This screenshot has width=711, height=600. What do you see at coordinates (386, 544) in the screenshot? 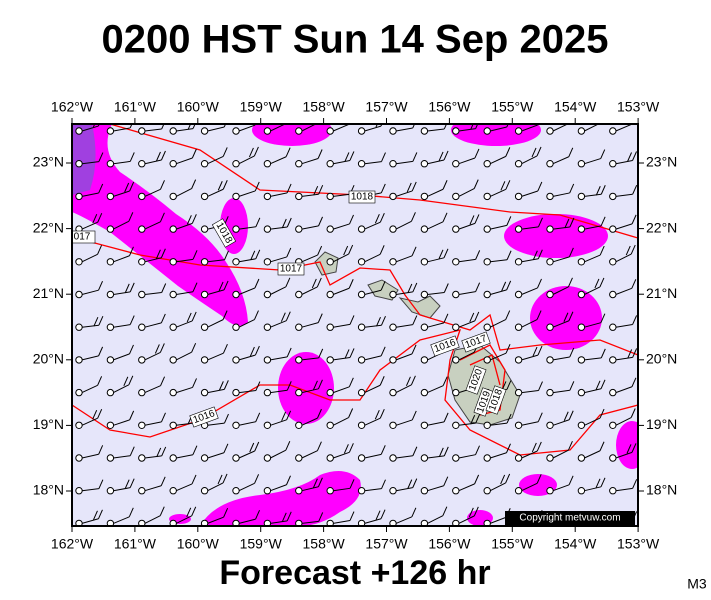
I see `longitude-label: 157°W` at bounding box center [386, 544].